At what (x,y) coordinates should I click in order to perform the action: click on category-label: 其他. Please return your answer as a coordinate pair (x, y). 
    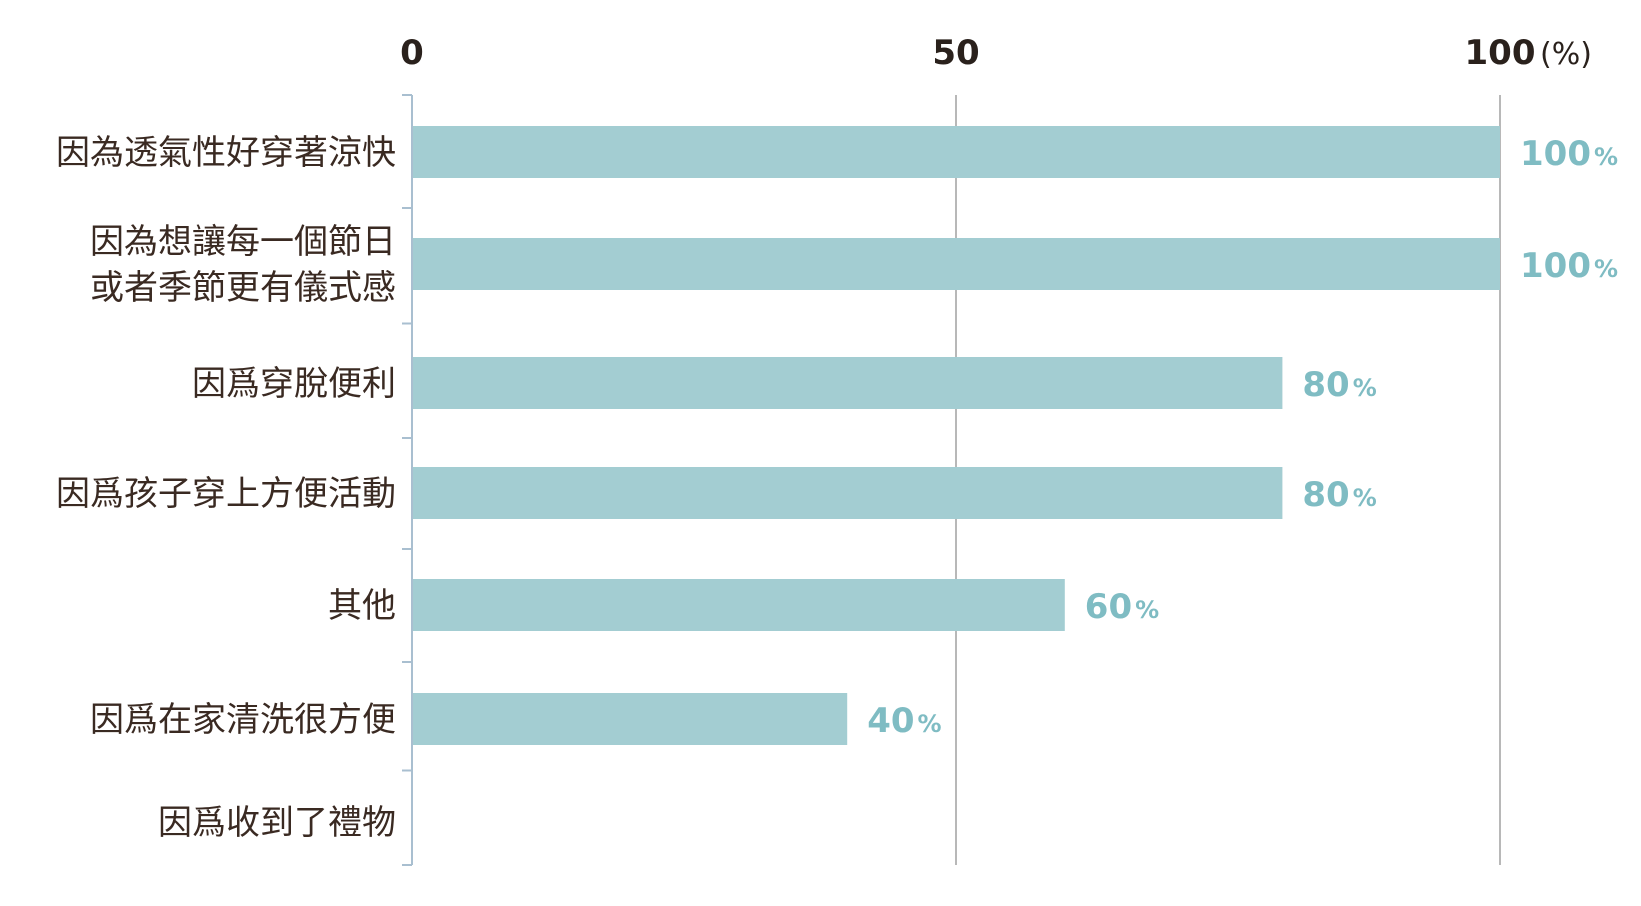
    Looking at the image, I should click on (362, 606).